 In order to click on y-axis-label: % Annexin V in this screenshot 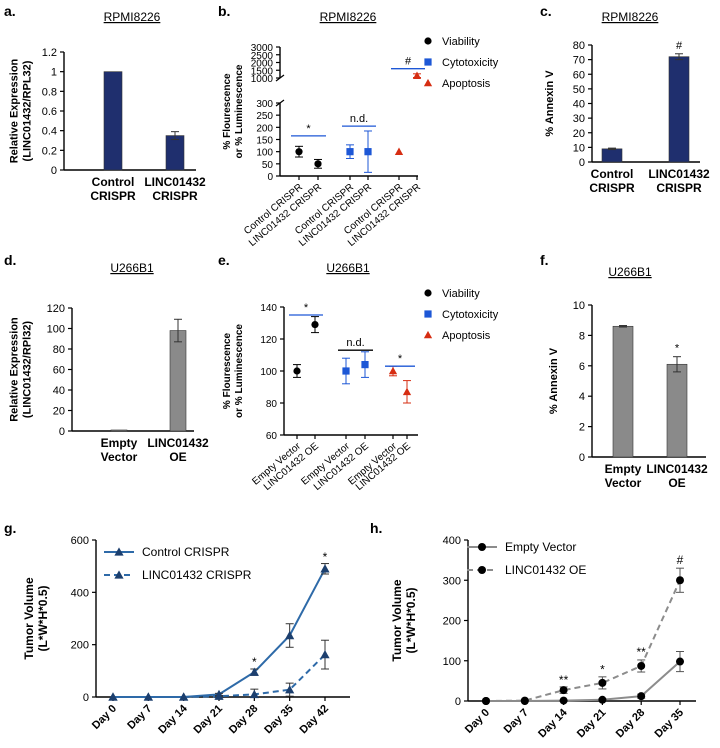, I will do `click(550, 103)`.